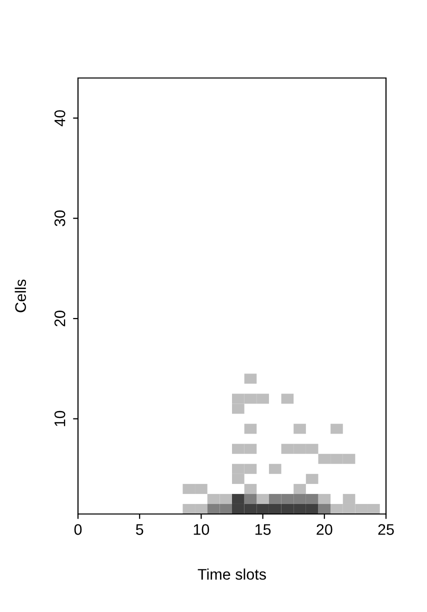 The image size is (427, 612). What do you see at coordinates (202, 529) in the screenshot?
I see `x-tick-label: 10` at bounding box center [202, 529].